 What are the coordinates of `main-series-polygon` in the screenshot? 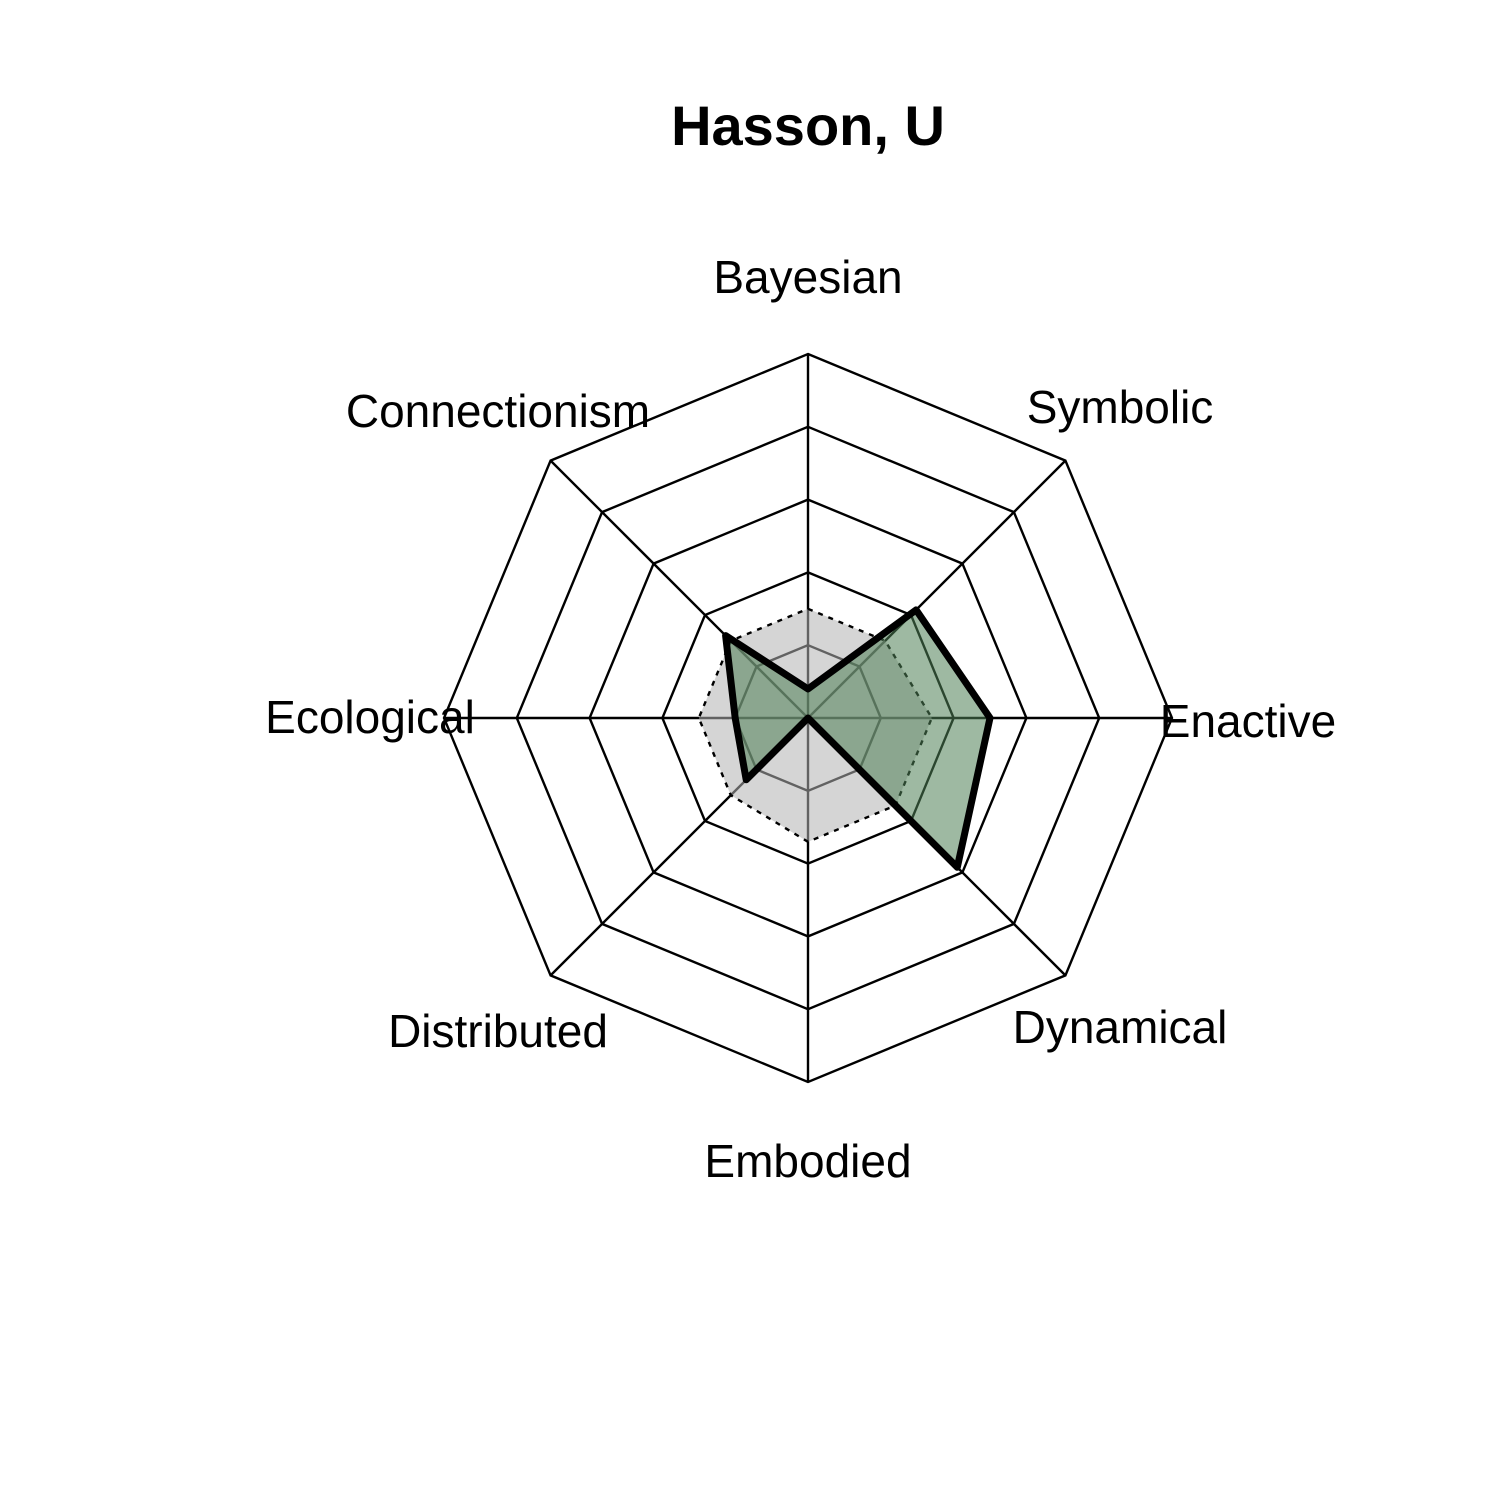 It's located at (858, 738).